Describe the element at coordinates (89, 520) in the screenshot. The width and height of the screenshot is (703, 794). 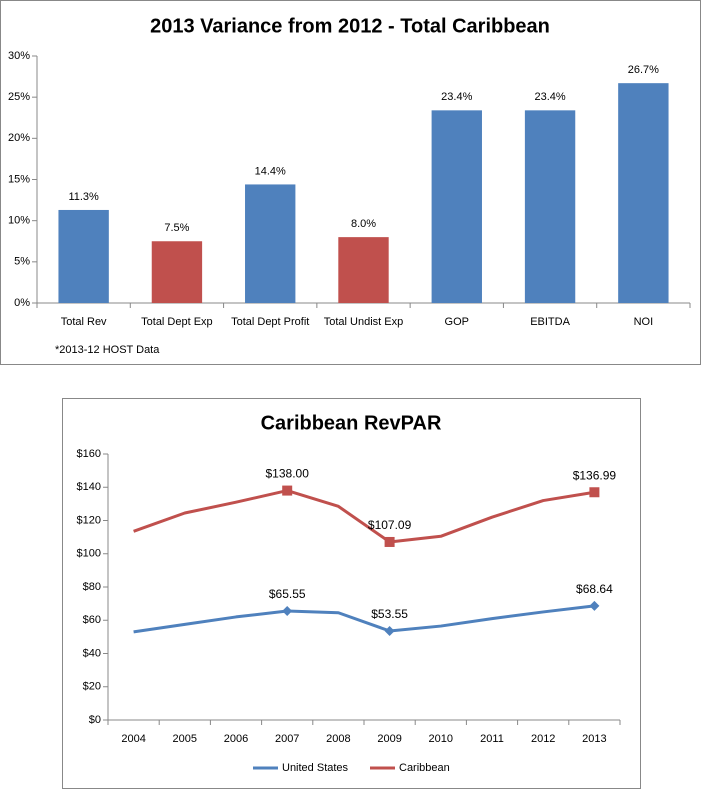
I see `y-tick-label: $120` at that location.